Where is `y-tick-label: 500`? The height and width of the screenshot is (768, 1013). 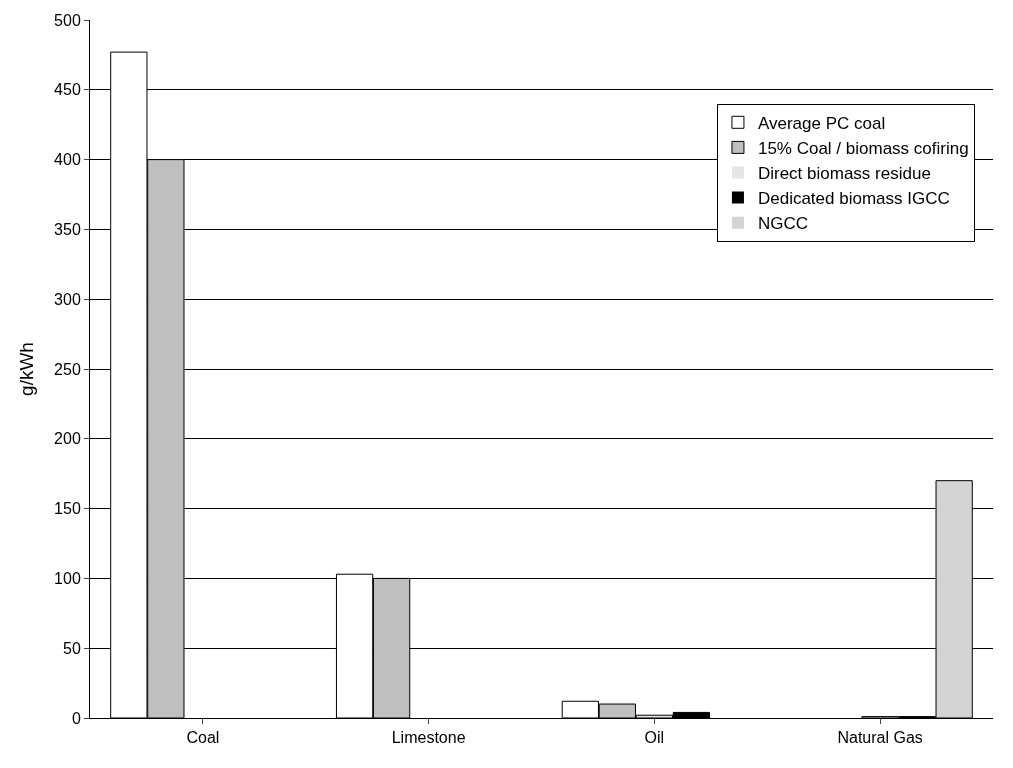
y-tick-label: 500 is located at coordinates (67, 20).